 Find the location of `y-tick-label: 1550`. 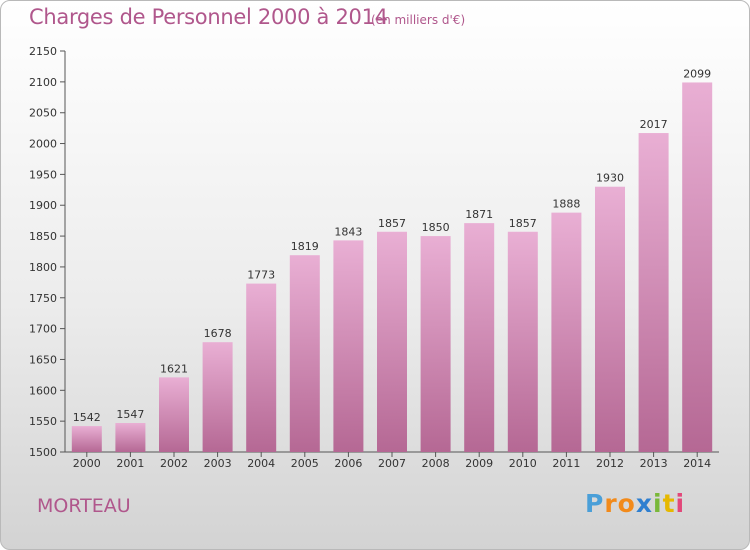

y-tick-label: 1550 is located at coordinates (43, 421).